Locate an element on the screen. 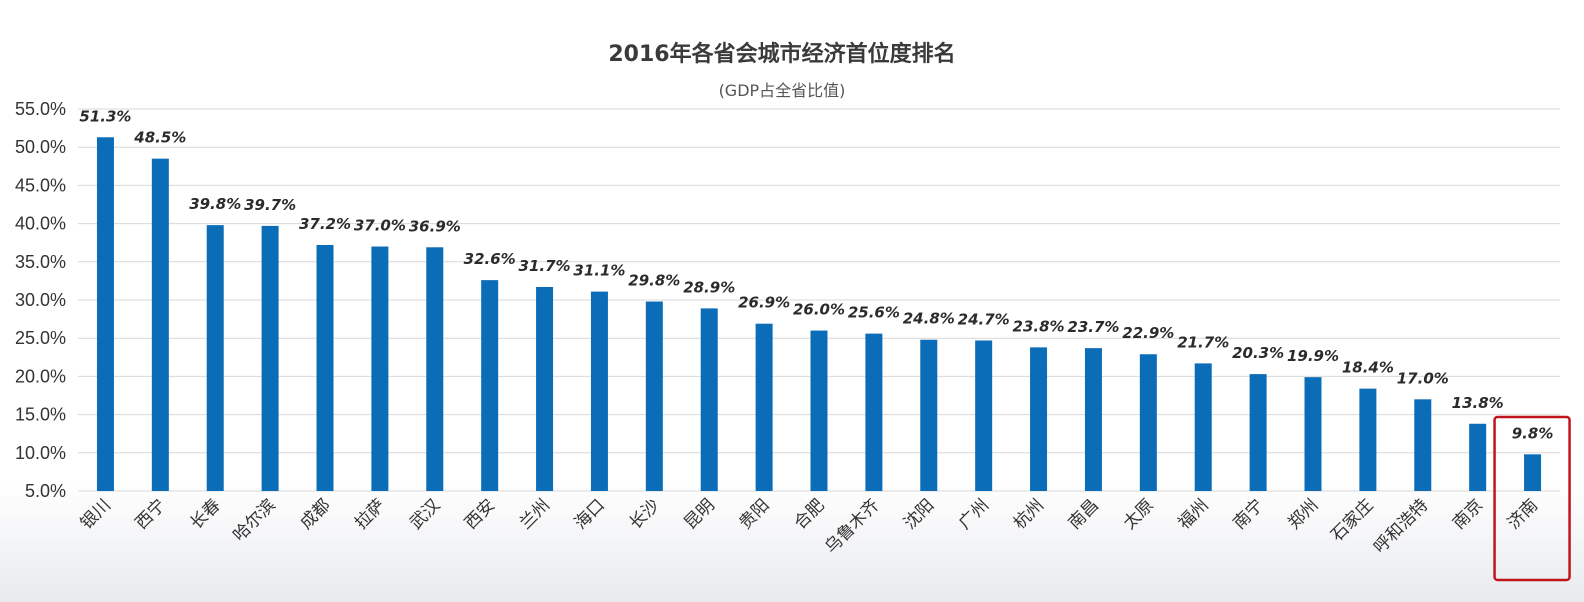  data-label: 31.7% is located at coordinates (545, 266).